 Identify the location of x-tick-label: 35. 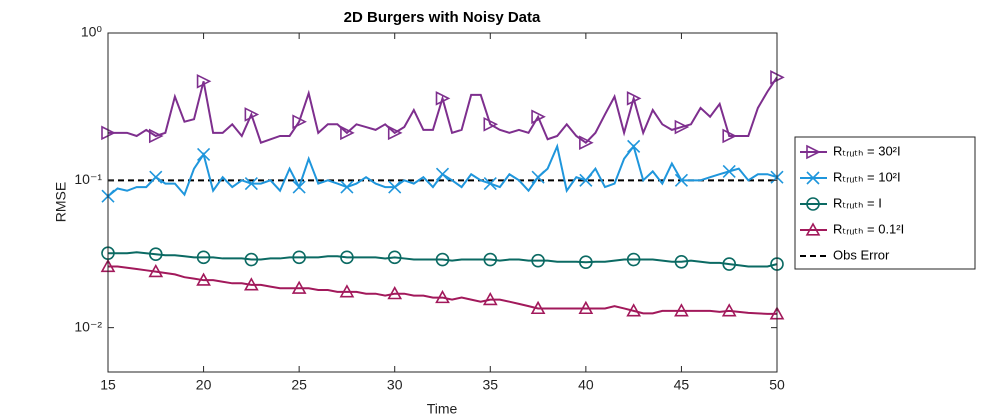
(490, 385).